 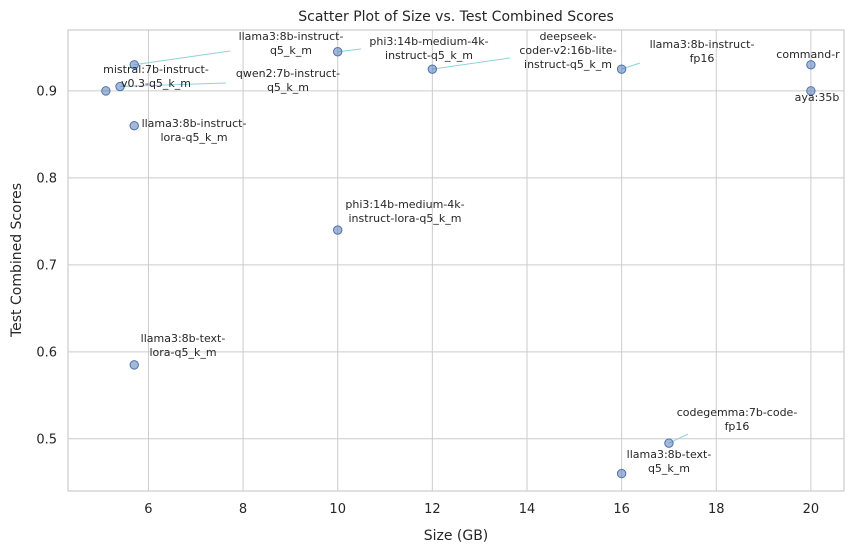 I want to click on point-annotation: mistral:7b-instruct-v0.3-q5_k_m, so click(x=156, y=76).